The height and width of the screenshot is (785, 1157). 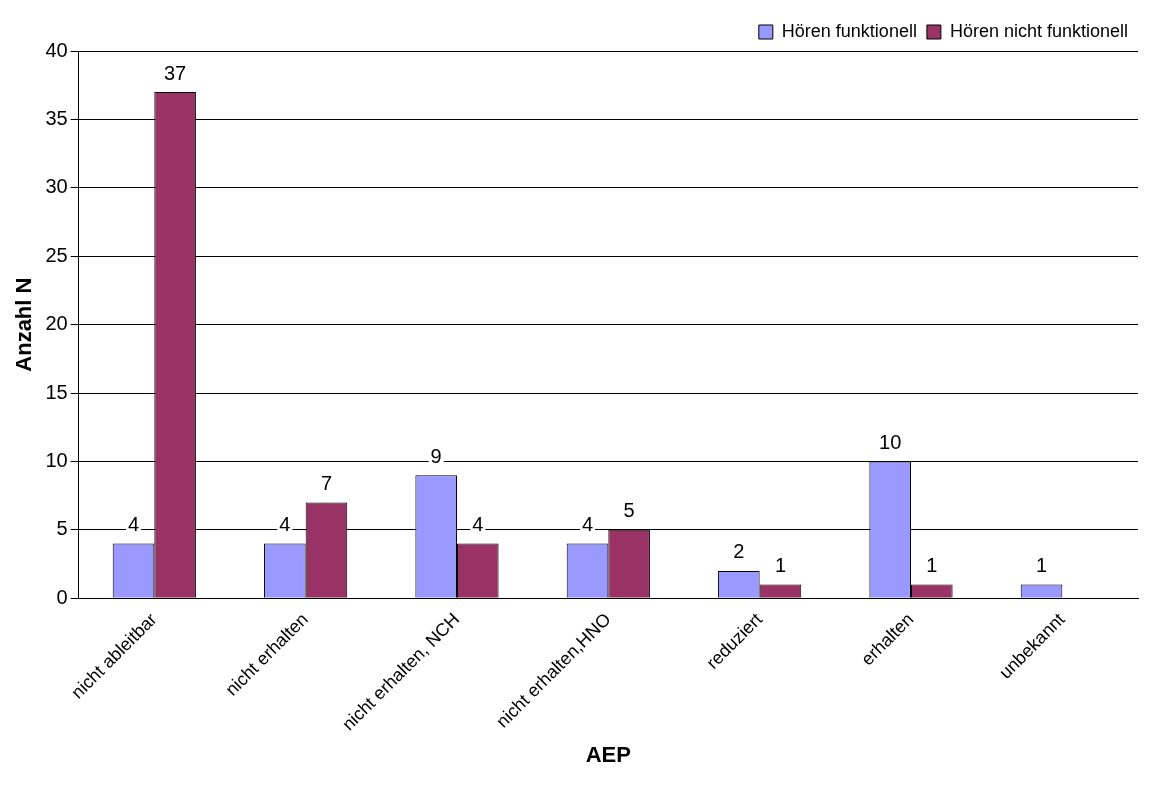 What do you see at coordinates (56, 323) in the screenshot?
I see `y-tick-label: 20` at bounding box center [56, 323].